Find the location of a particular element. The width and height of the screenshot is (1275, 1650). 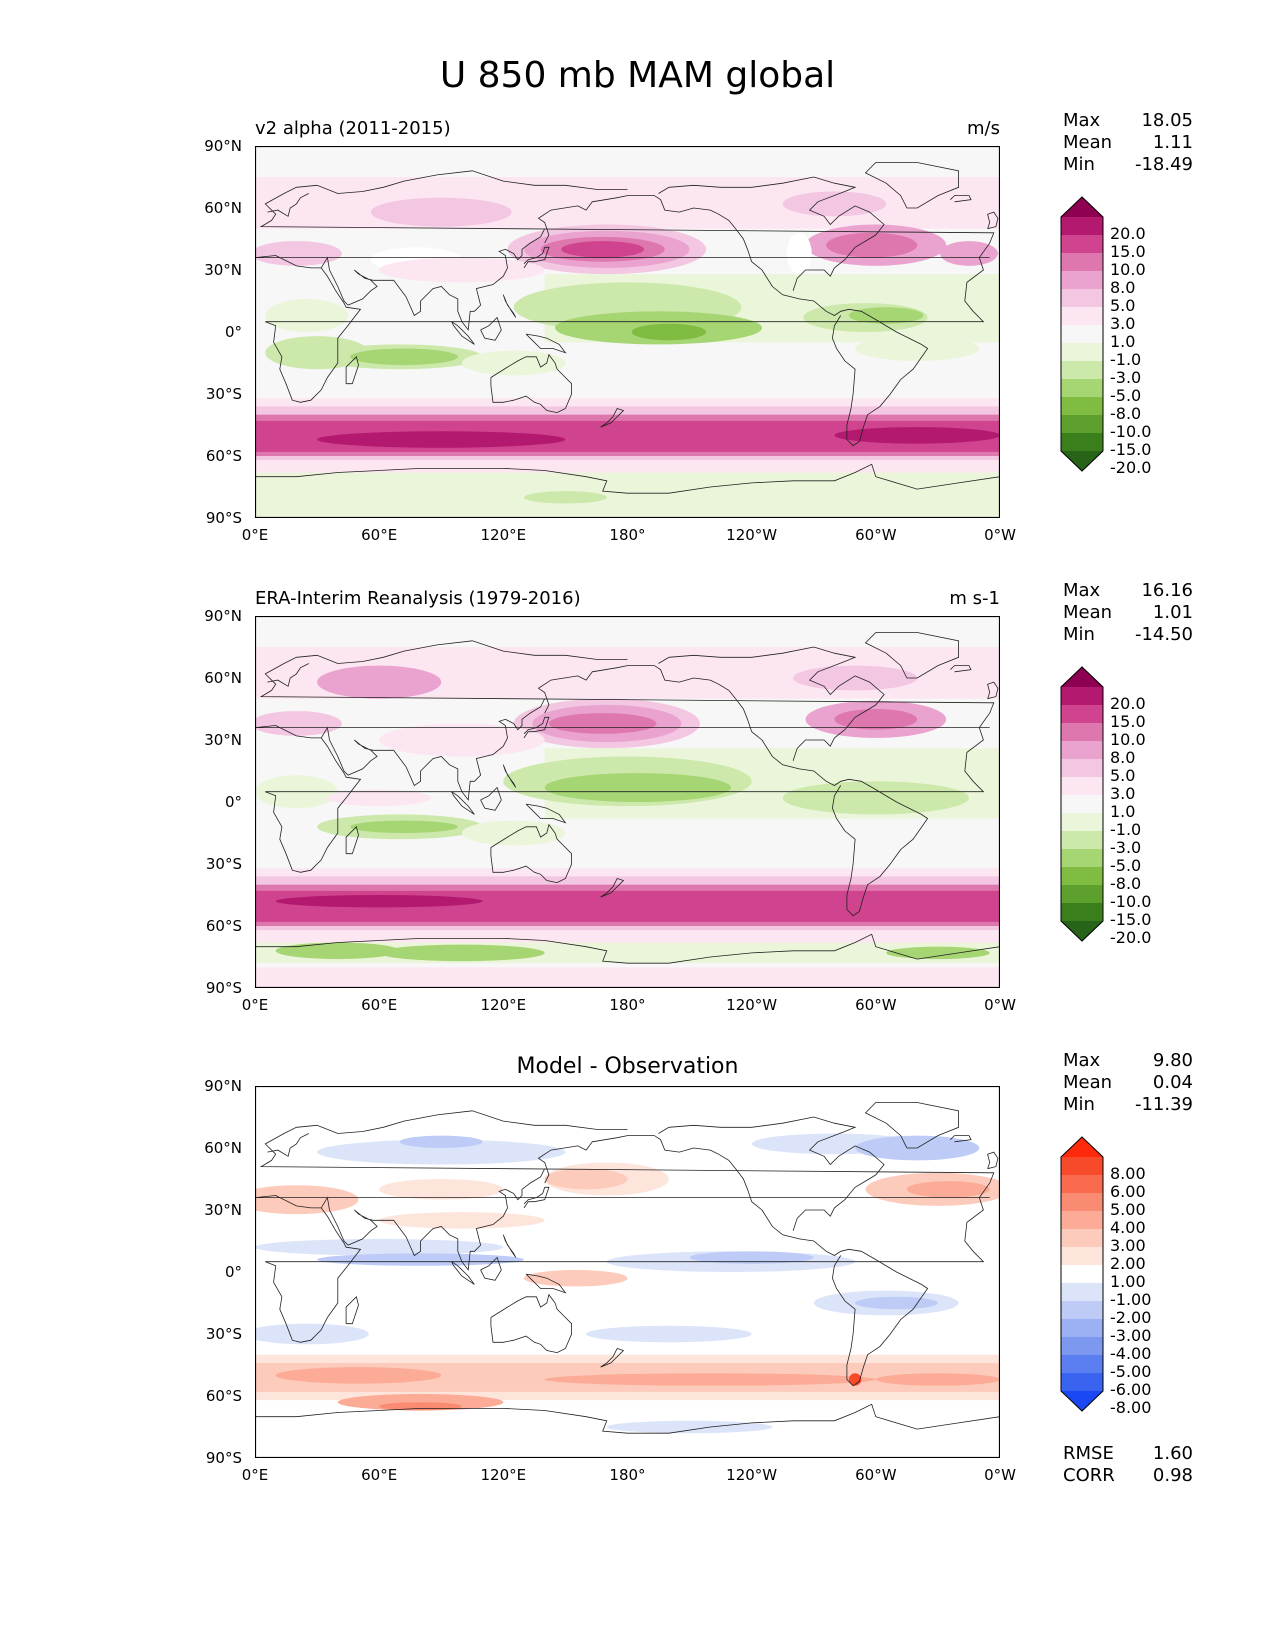

stat-min: -18.49 is located at coordinates (1163, 164).